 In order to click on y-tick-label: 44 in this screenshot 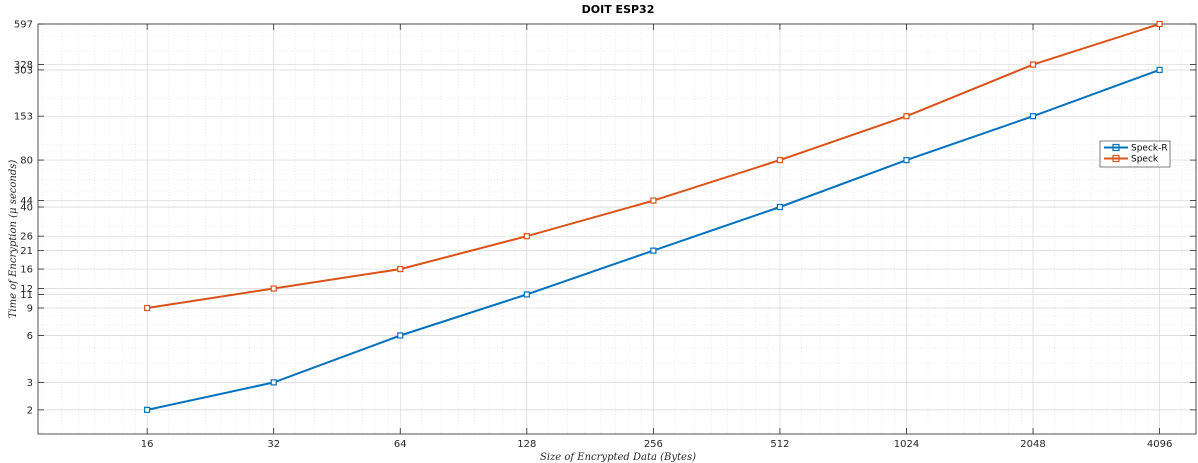, I will do `click(26, 201)`.